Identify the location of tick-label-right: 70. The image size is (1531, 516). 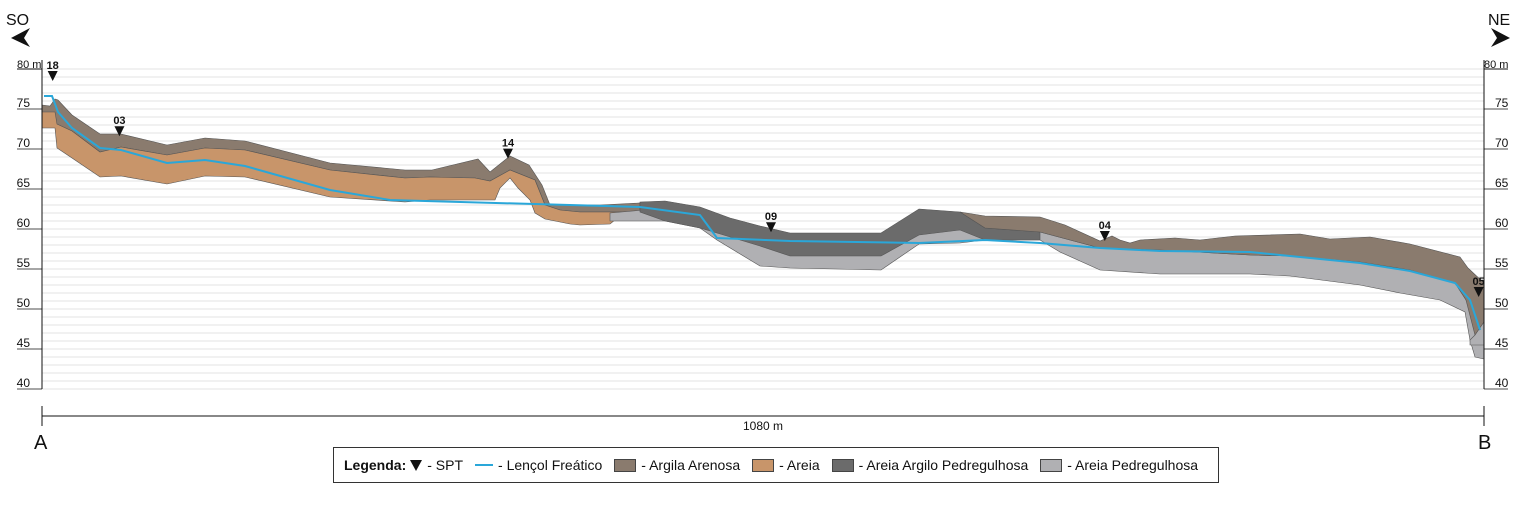
(1502, 143).